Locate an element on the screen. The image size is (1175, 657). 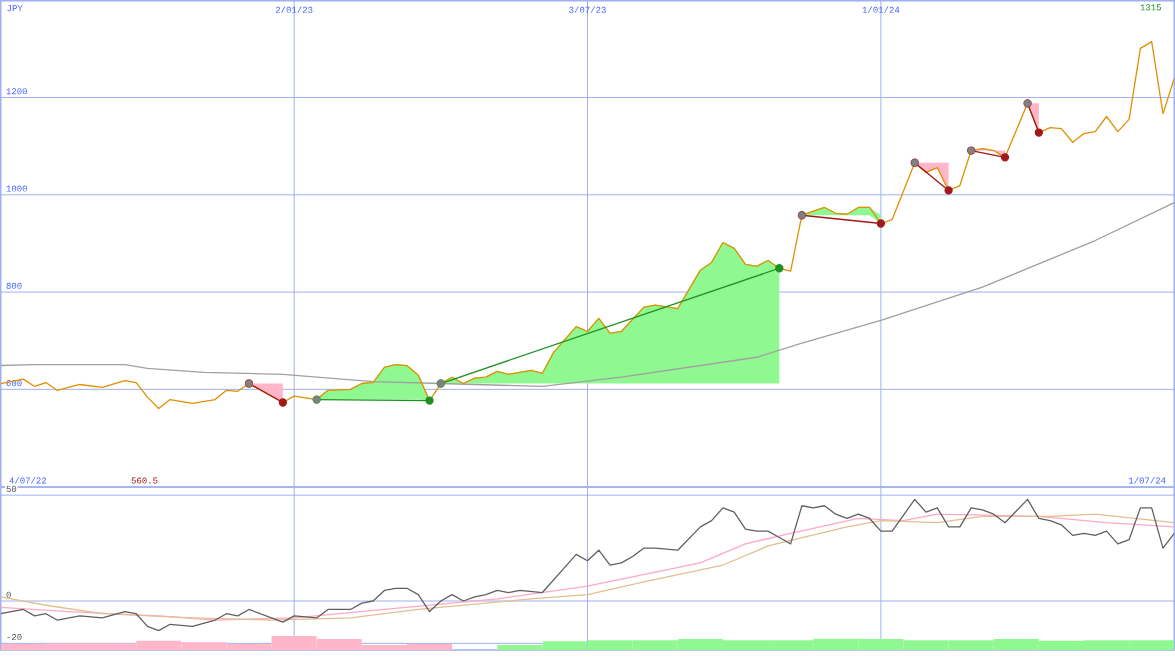
y-tick-label: 600 is located at coordinates (14, 383).